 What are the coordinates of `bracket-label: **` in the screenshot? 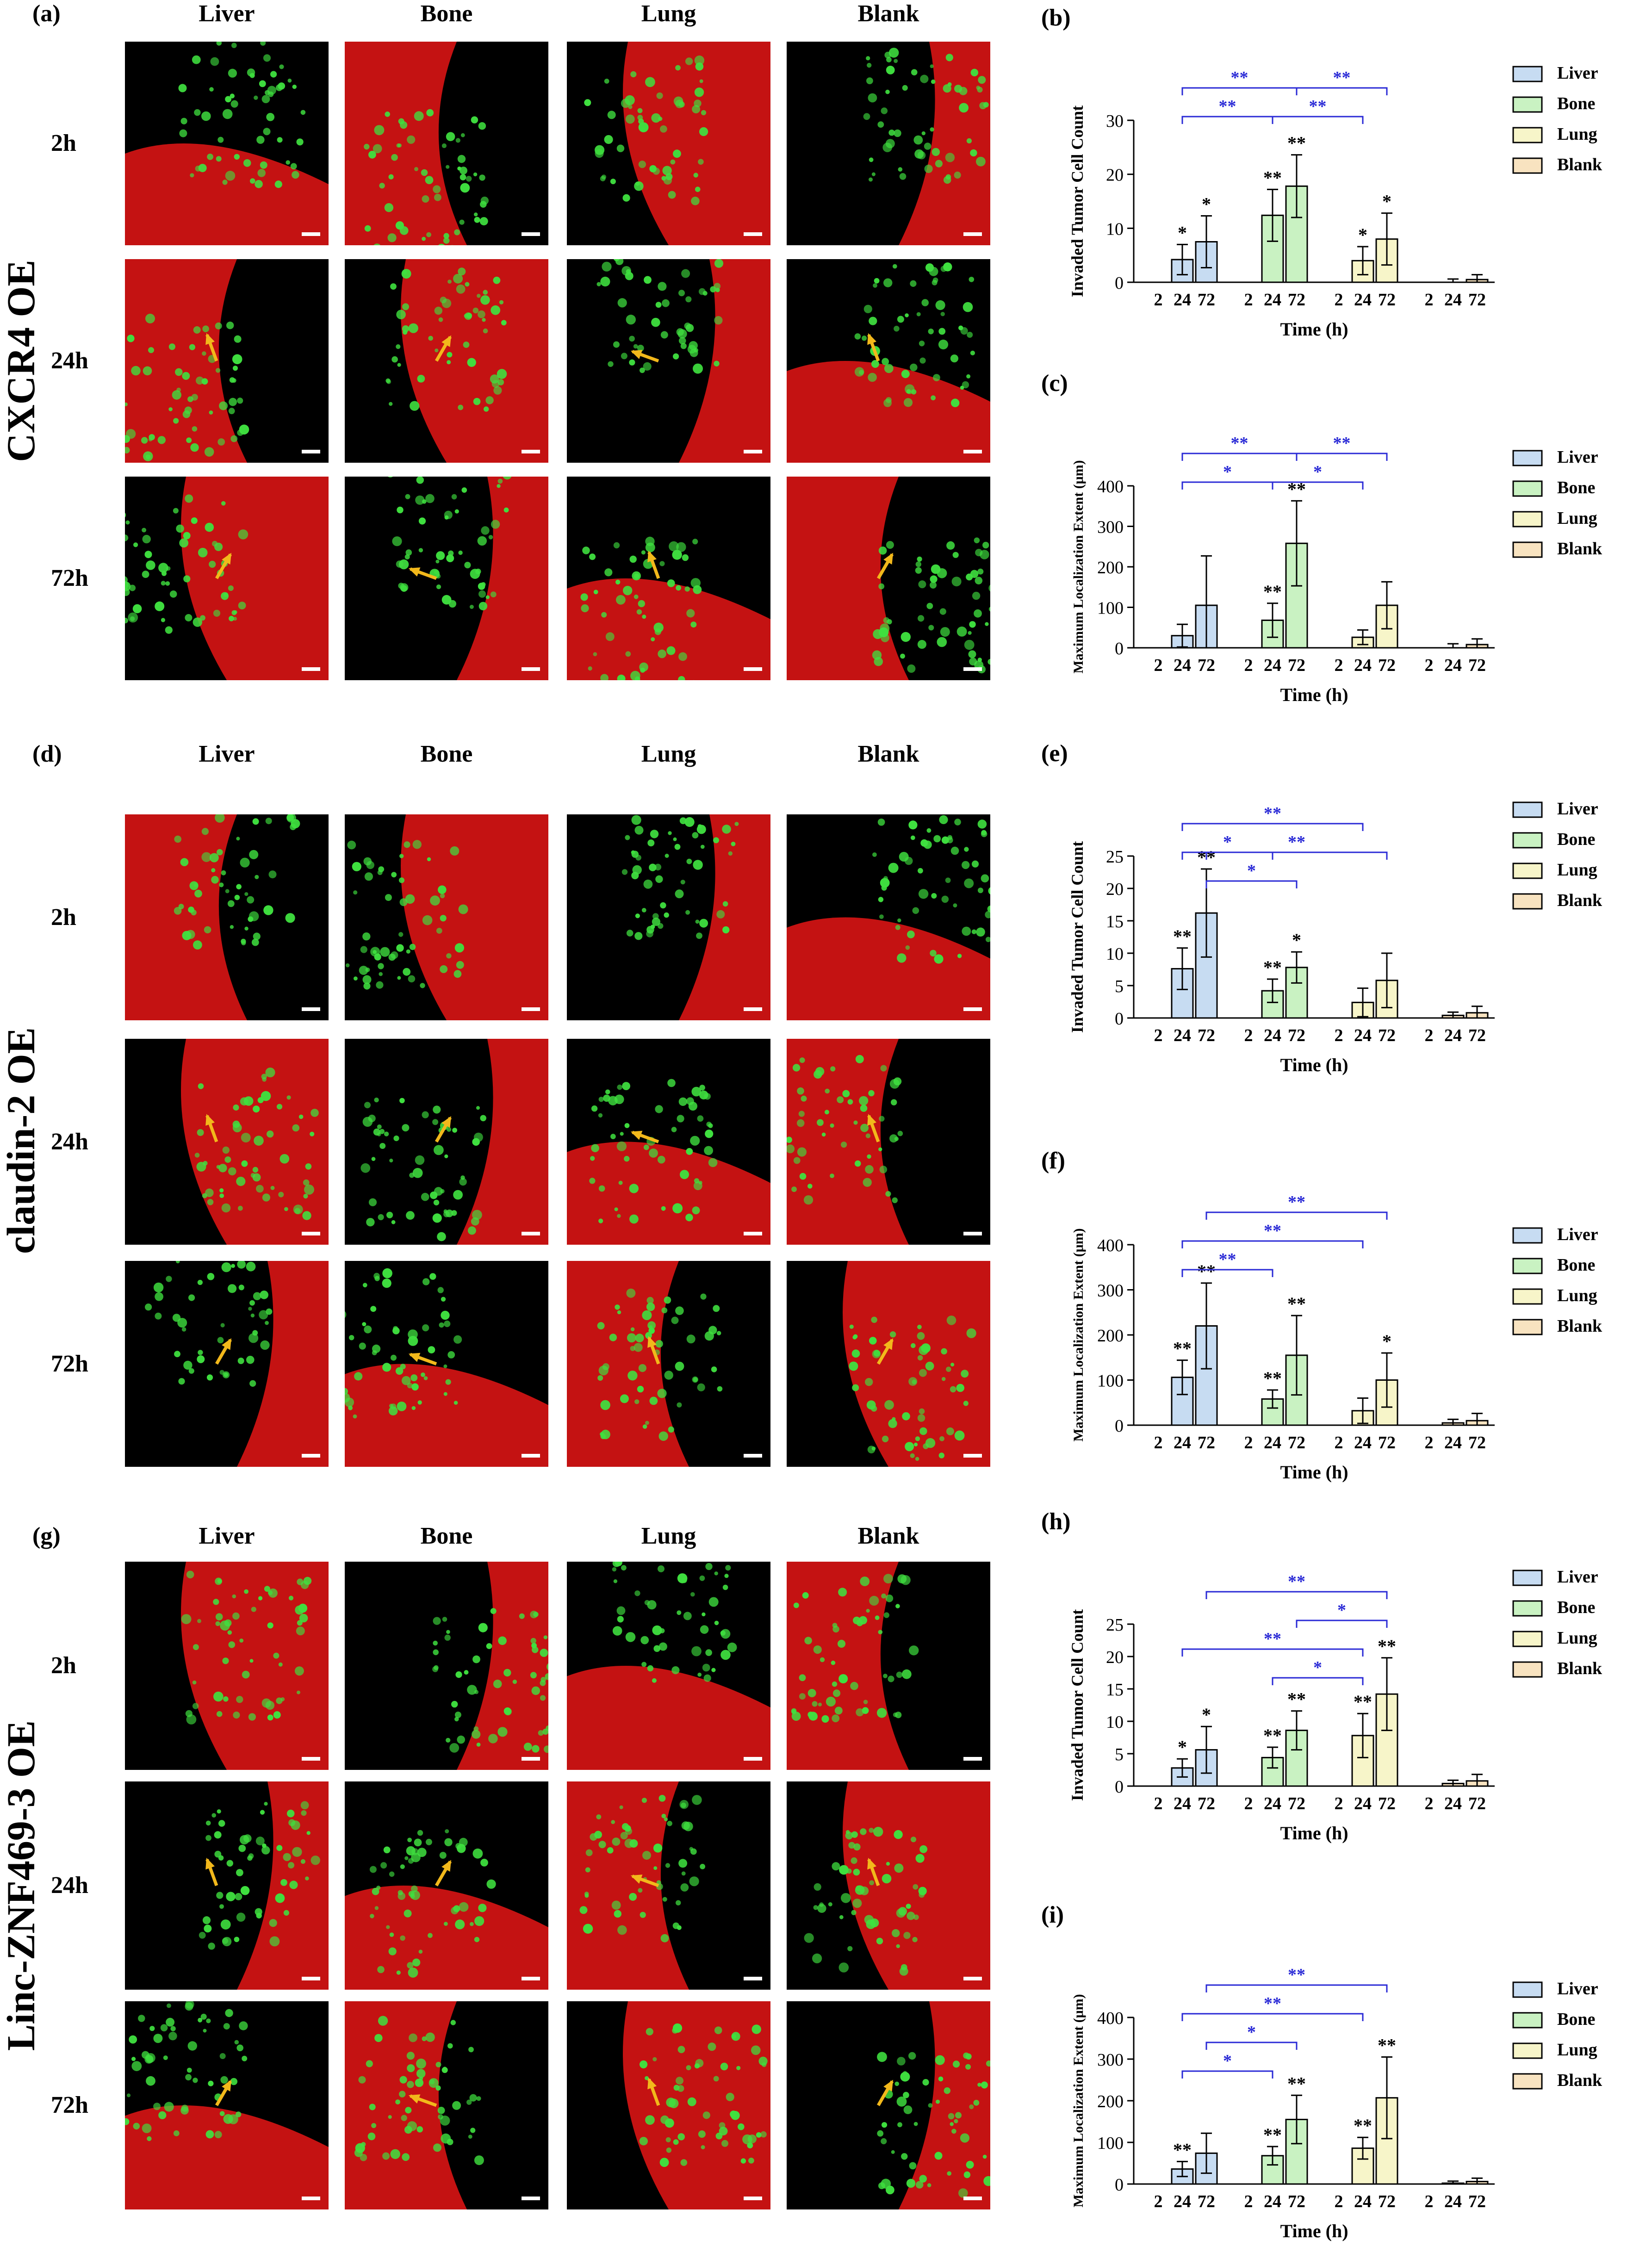 It's located at (1239, 444).